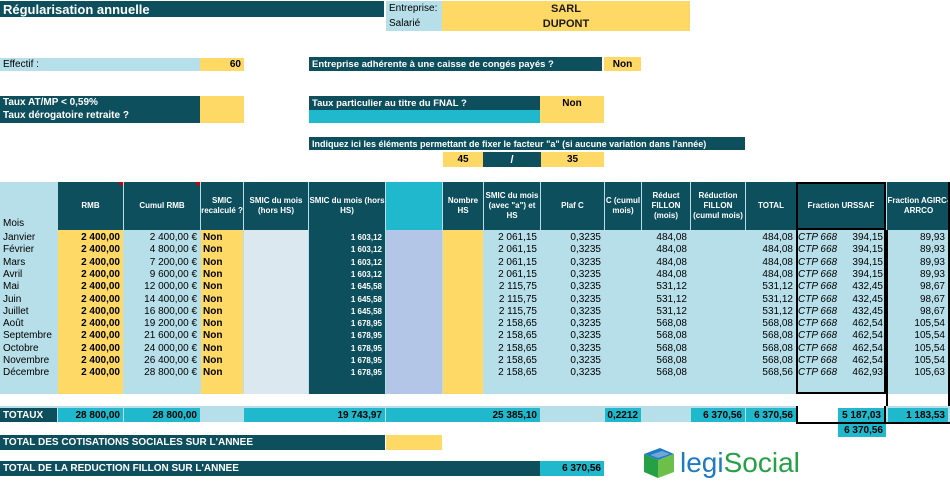 This screenshot has height=490, width=950. I want to click on urssaf-col-frame, so click(841, 312).